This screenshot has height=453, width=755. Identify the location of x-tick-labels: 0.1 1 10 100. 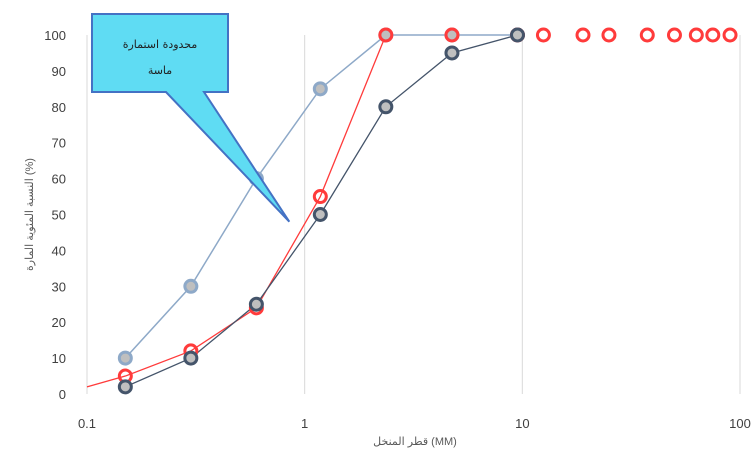
(414, 423).